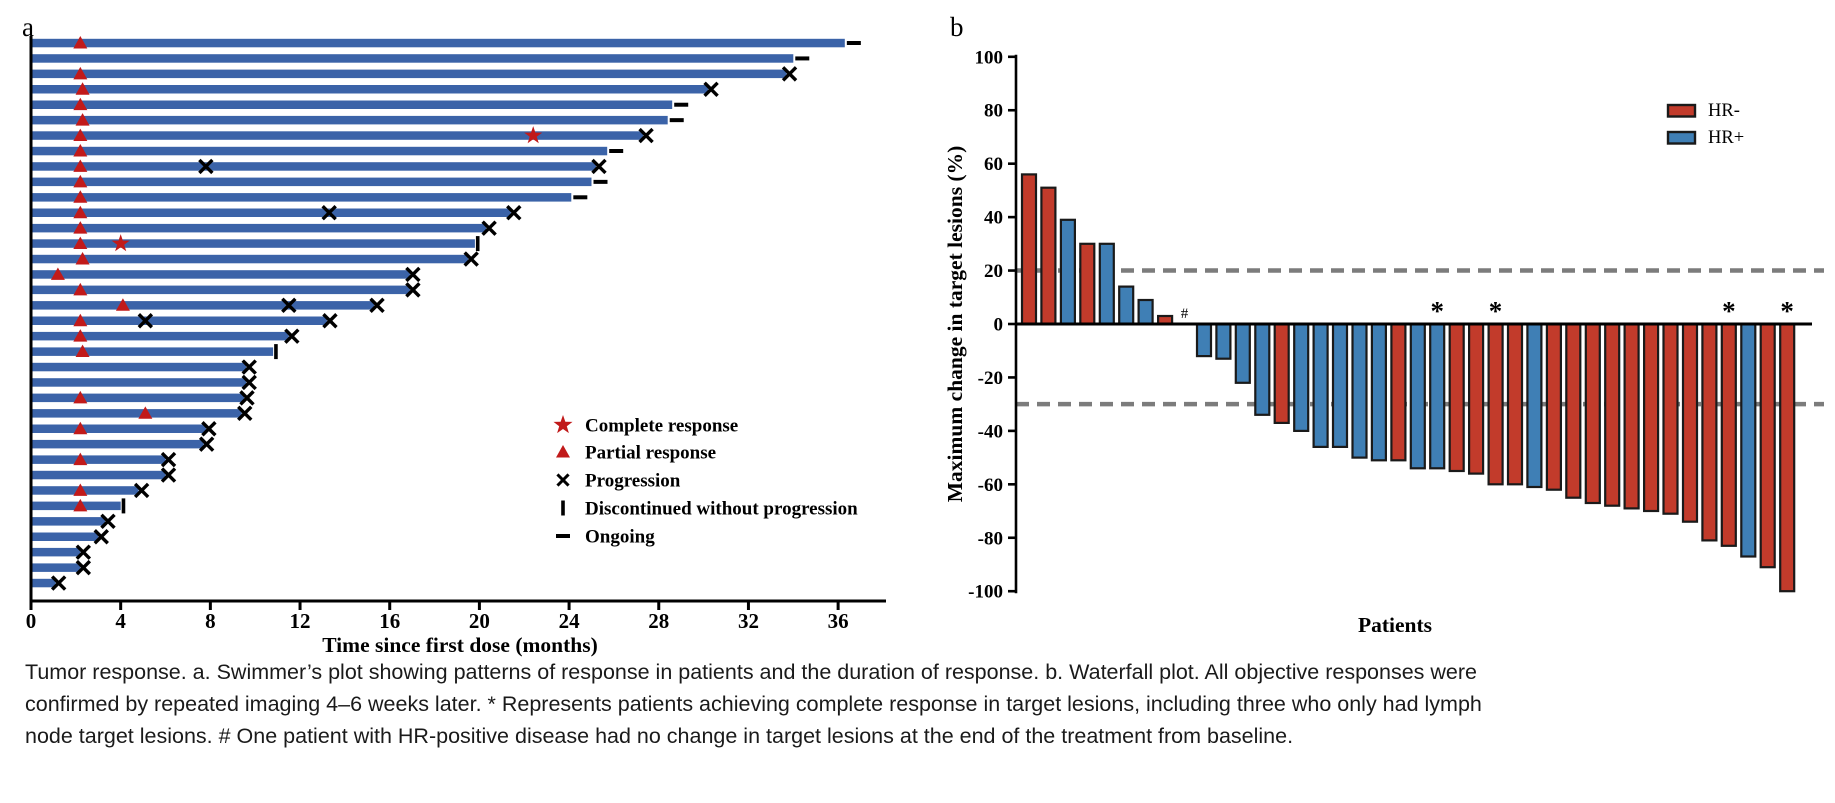 This screenshot has height=803, width=1835. I want to click on x-axis-title: Patients, so click(1395, 625).